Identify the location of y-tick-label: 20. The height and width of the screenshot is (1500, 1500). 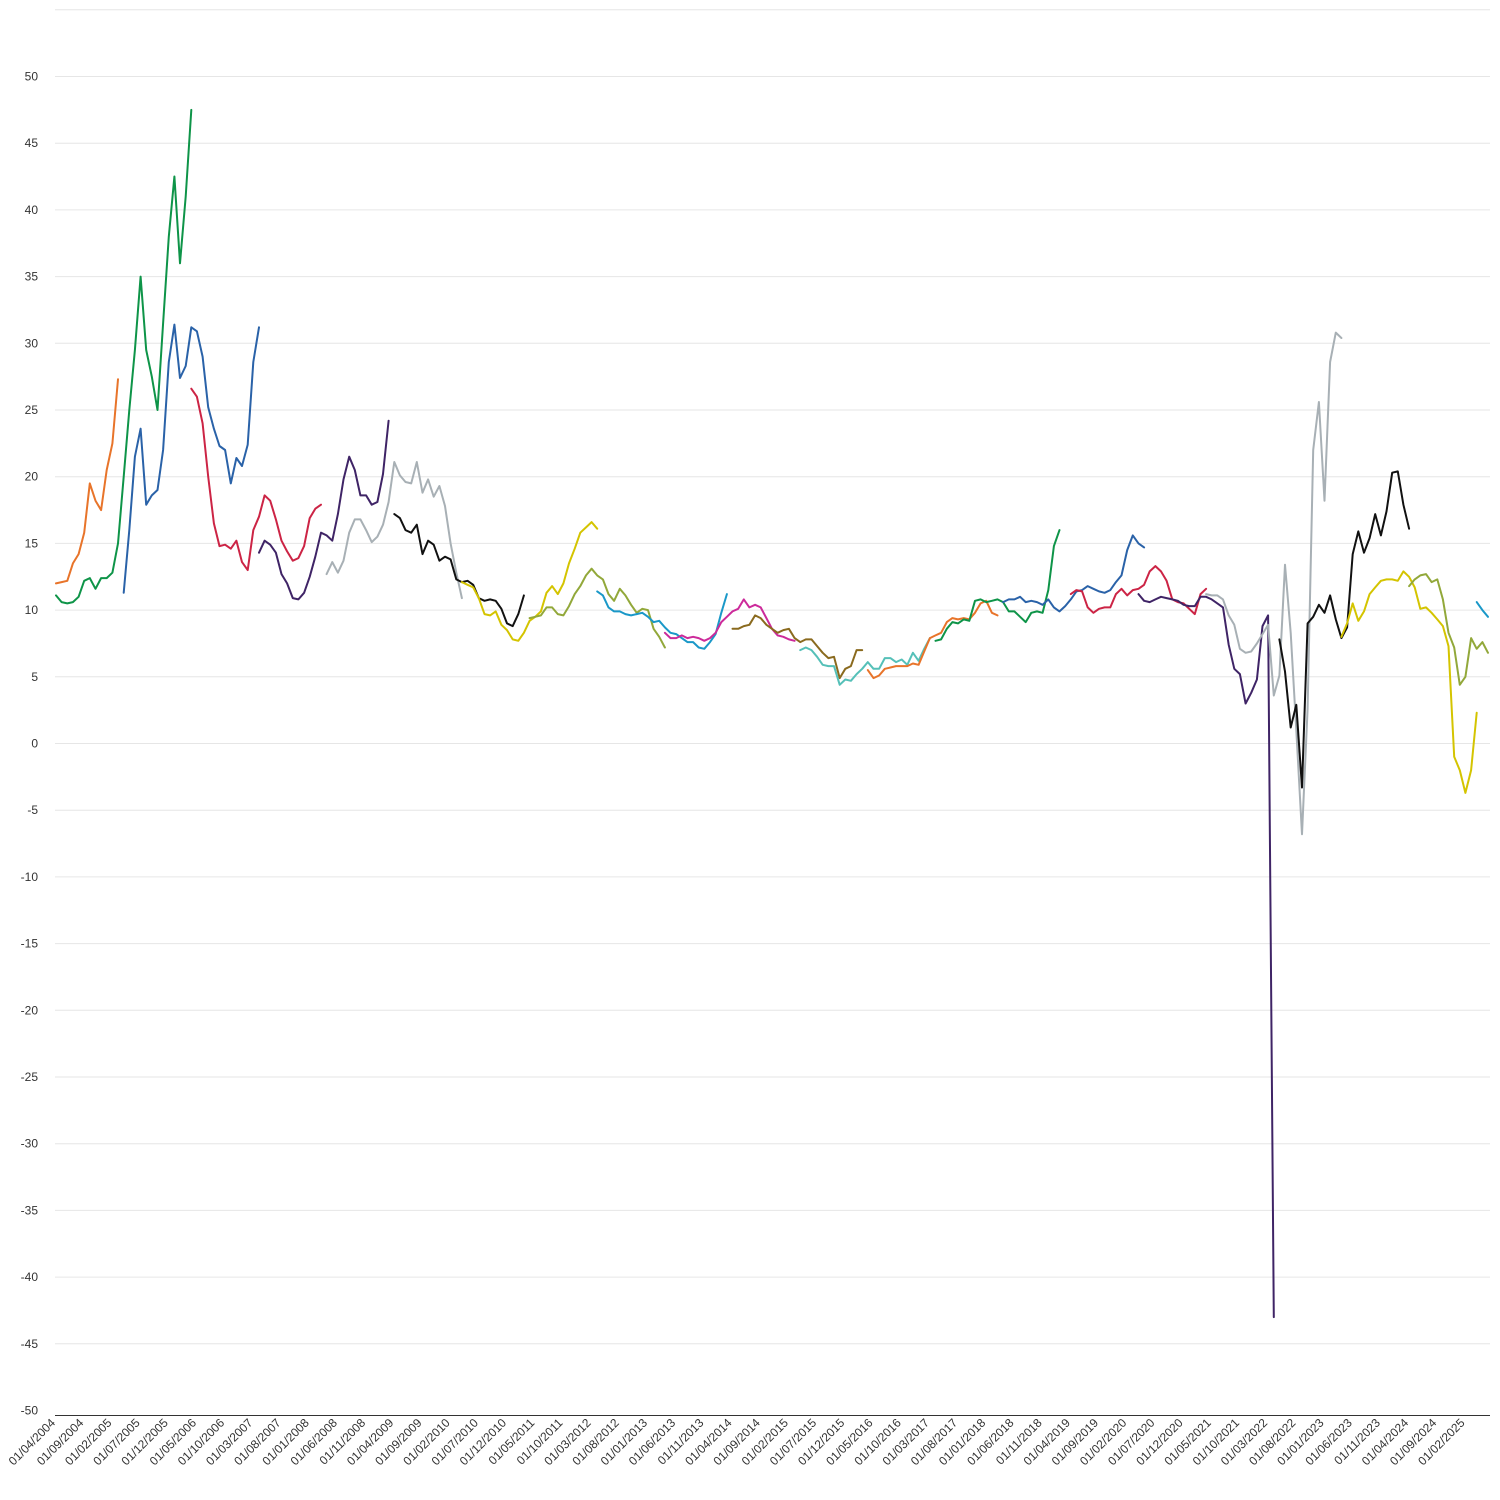
(32, 477).